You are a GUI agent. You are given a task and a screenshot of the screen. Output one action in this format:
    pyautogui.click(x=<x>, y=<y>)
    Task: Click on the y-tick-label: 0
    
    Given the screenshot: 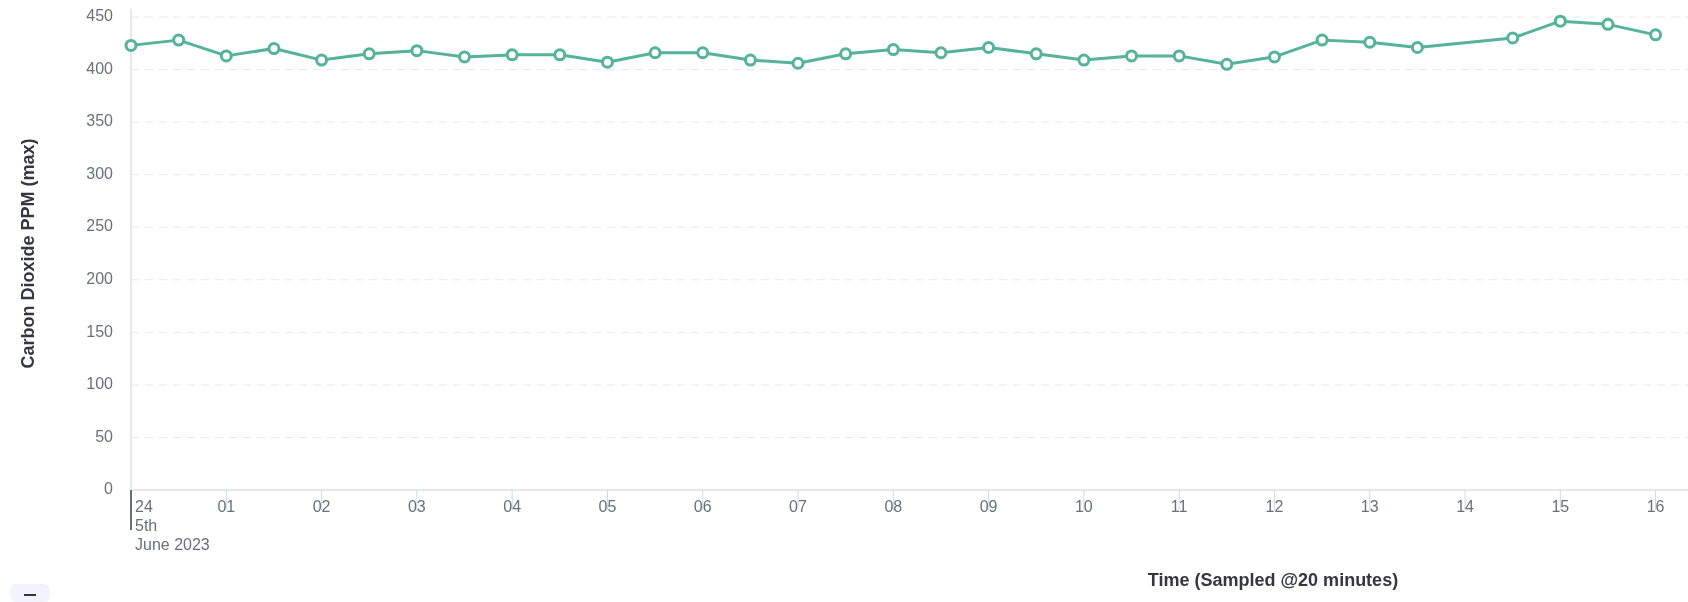 What is the action you would take?
    pyautogui.click(x=109, y=489)
    